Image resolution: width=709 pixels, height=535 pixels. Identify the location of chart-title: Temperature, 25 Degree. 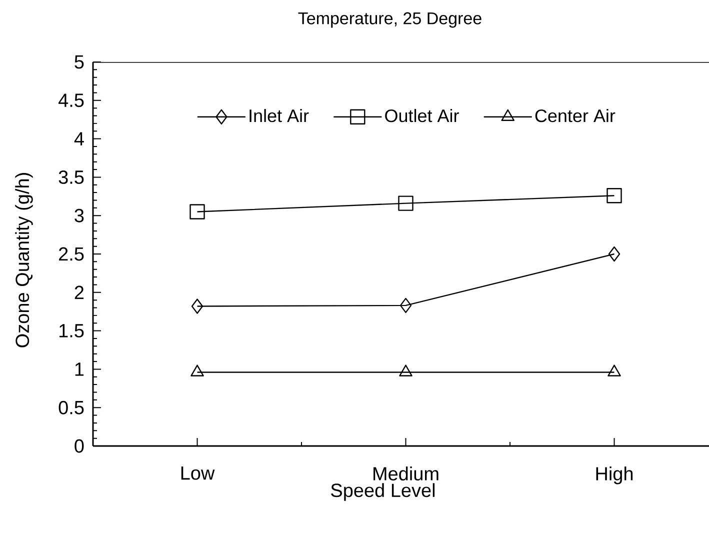
(390, 20).